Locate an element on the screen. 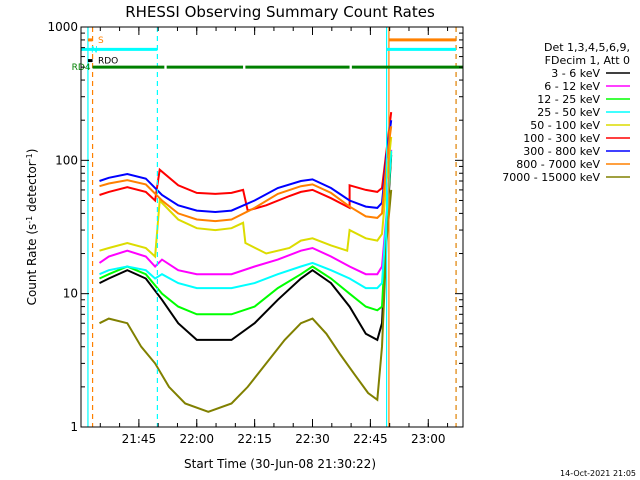 This screenshot has width=640, height=480. legend-header-line-2: FDecim 1, Att 0 is located at coordinates (587, 60).